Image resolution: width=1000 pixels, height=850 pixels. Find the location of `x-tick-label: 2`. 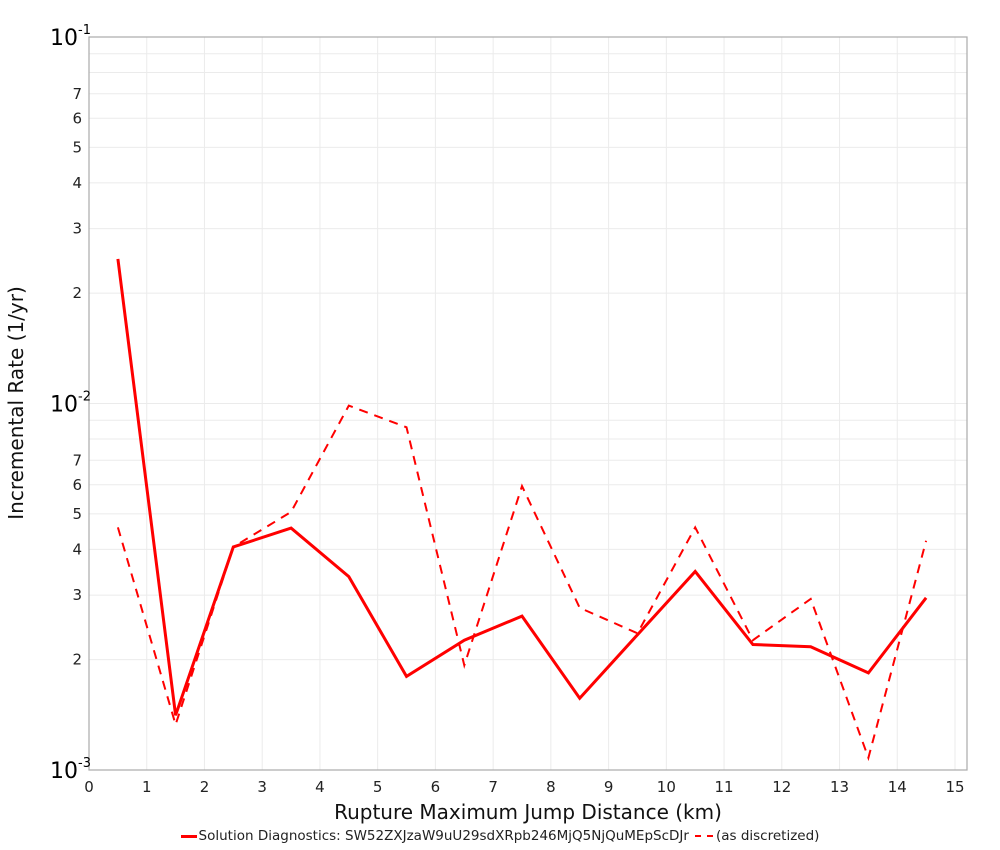

x-tick-label: 2 is located at coordinates (205, 787).